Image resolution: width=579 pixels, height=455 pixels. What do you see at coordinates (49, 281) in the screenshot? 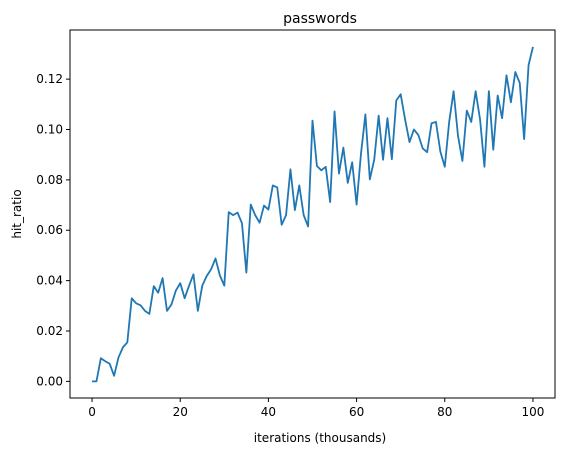
I see `y-tick-label: 0.04` at bounding box center [49, 281].